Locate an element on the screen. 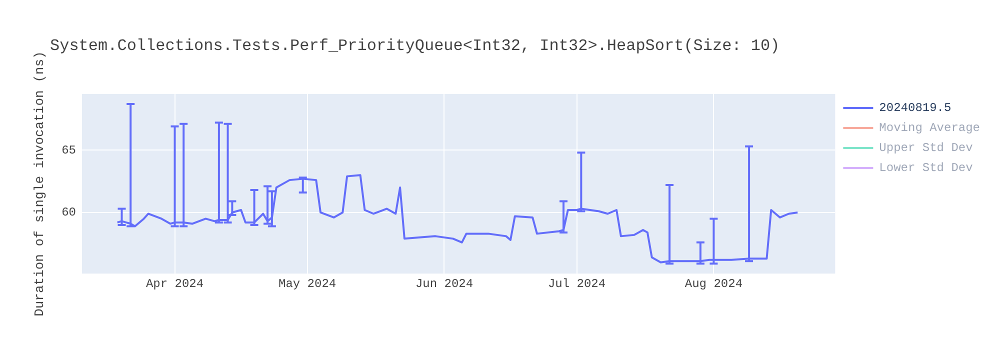 Image resolution: width=1000 pixels, height=350 pixels. x-tick-label: Jun 2024 is located at coordinates (444, 283).